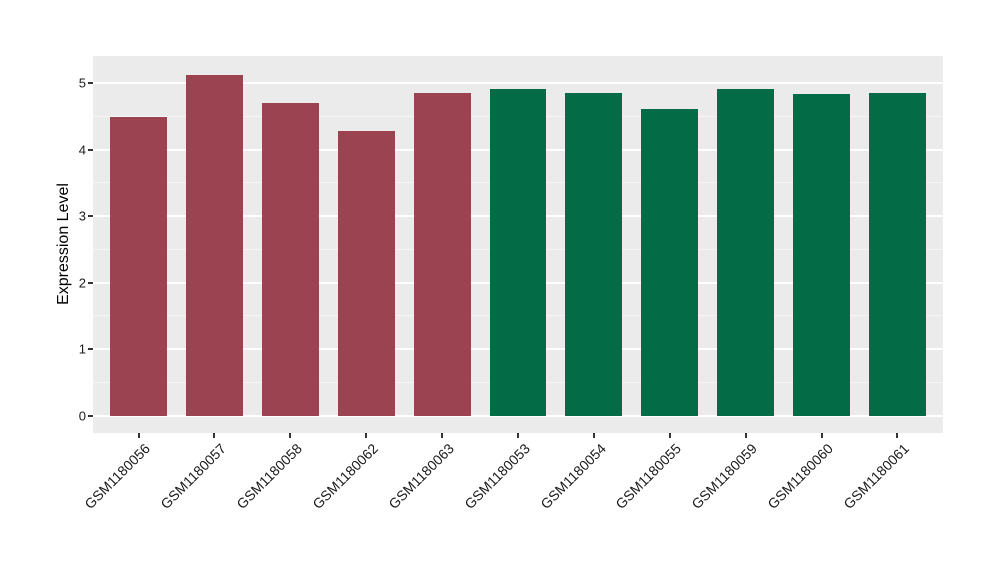 This screenshot has width=1000, height=580. What do you see at coordinates (138, 266) in the screenshot?
I see `bar-GSM1180056` at bounding box center [138, 266].